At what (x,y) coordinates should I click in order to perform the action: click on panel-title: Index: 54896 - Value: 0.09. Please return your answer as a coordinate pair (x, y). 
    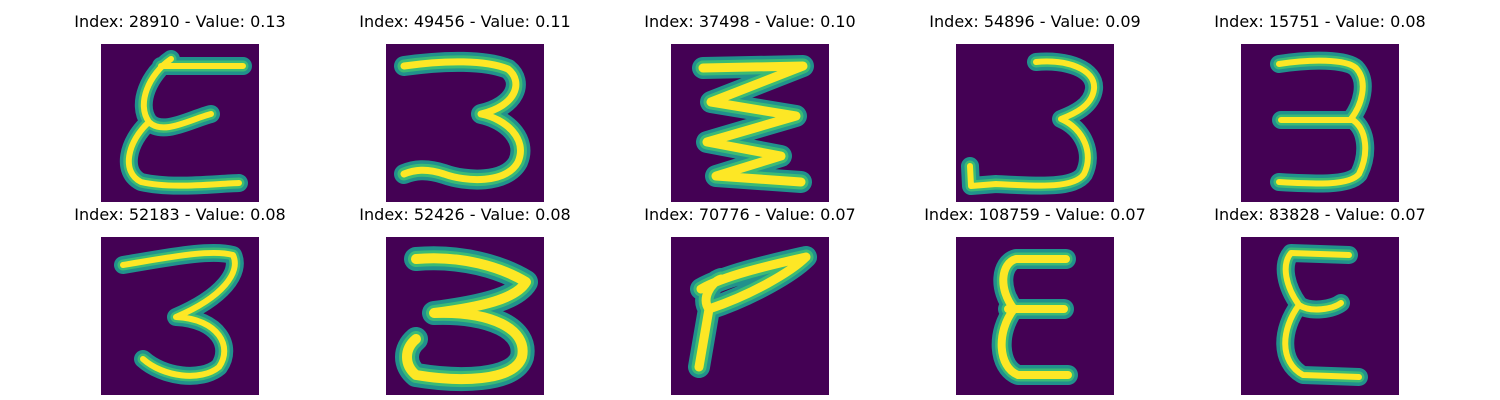
    Looking at the image, I should click on (1035, 21).